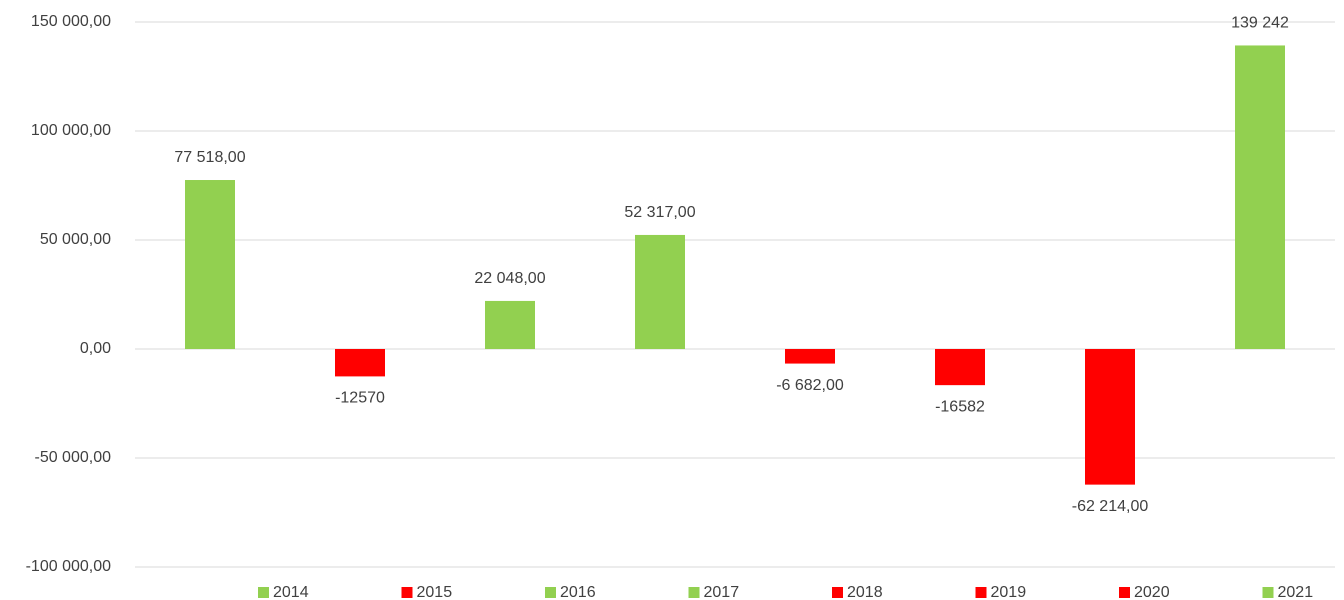  Describe the element at coordinates (209, 157) in the screenshot. I see `data-label: 77 518,00` at that location.